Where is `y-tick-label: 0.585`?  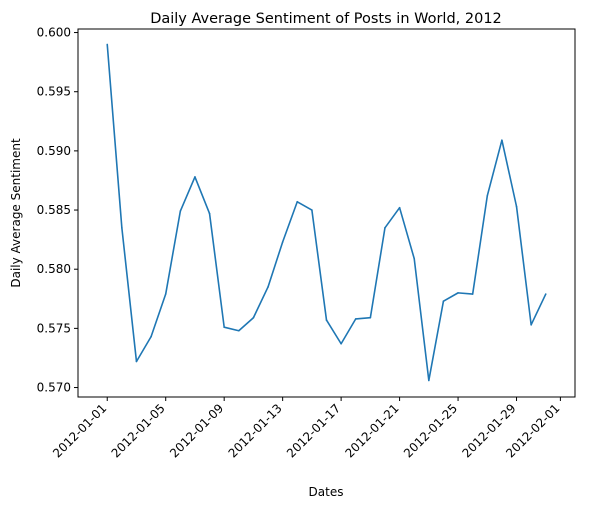
y-tick-label: 0.585 is located at coordinates (54, 210).